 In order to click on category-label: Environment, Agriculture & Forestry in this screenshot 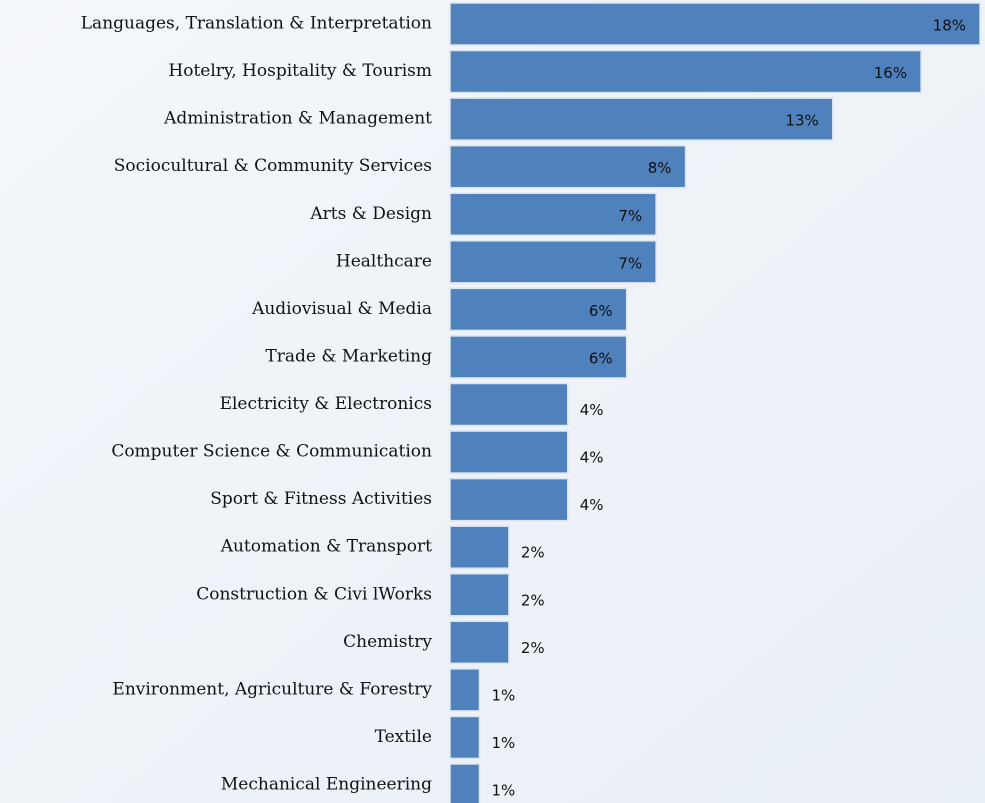, I will do `click(272, 689)`.